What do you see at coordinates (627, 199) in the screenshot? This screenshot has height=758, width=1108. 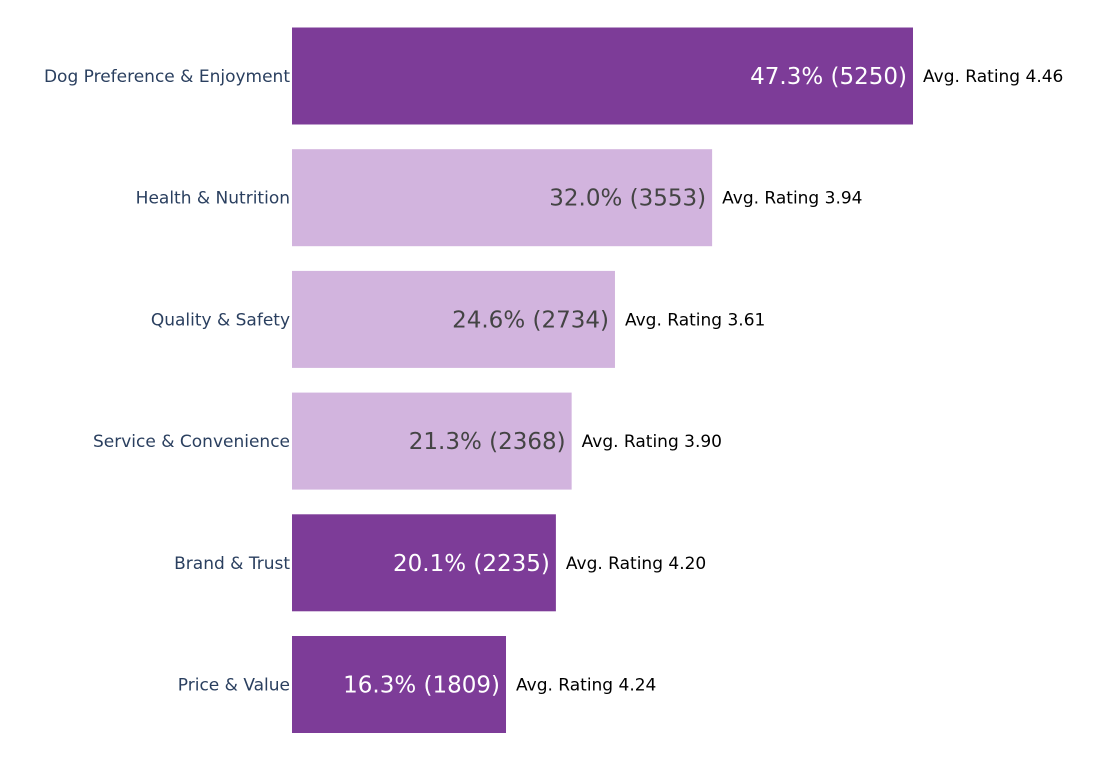 I see `bar-value-label: 32.0% (3553)` at bounding box center [627, 199].